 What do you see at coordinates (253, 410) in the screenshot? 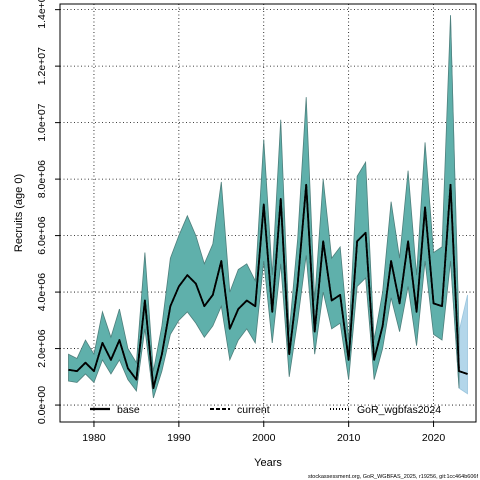
I see `legend-label-current: current` at bounding box center [253, 410].